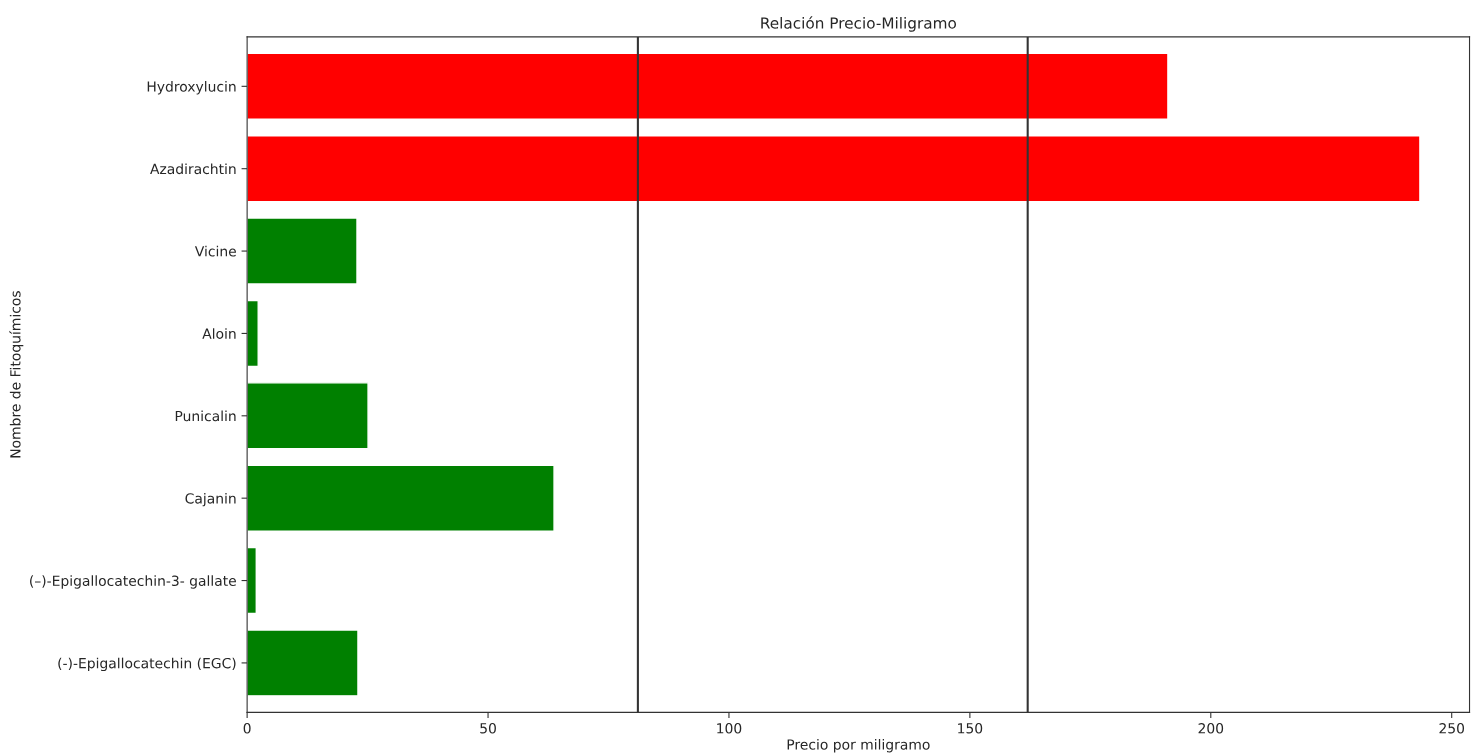 The image size is (1471, 753). What do you see at coordinates (133, 582) in the screenshot?
I see `y-tick-label: (–)-Epigallocatechin-3- gallate` at bounding box center [133, 582].